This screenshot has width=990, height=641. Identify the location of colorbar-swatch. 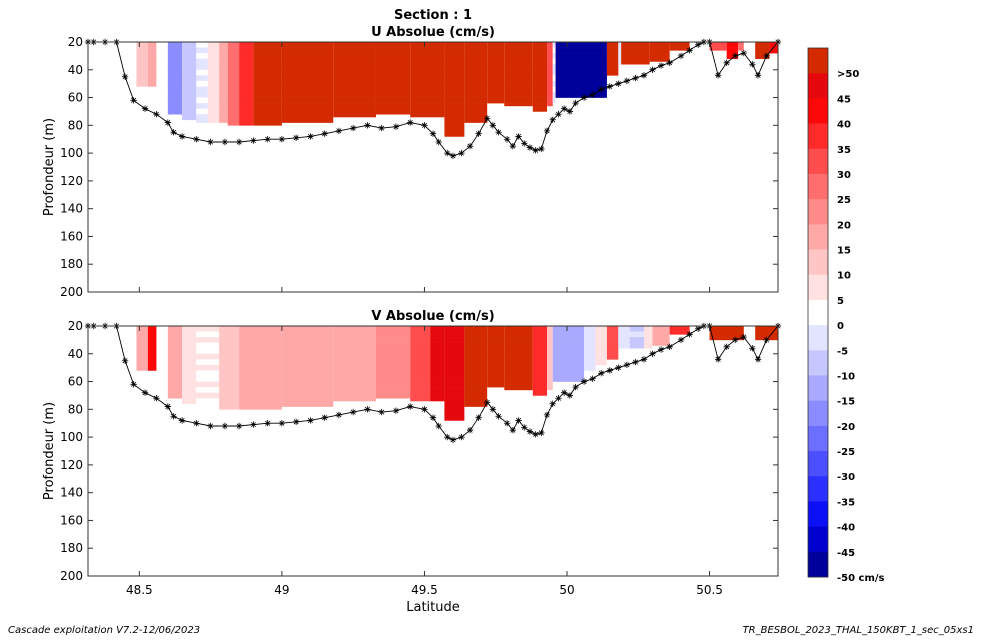
(818, 287).